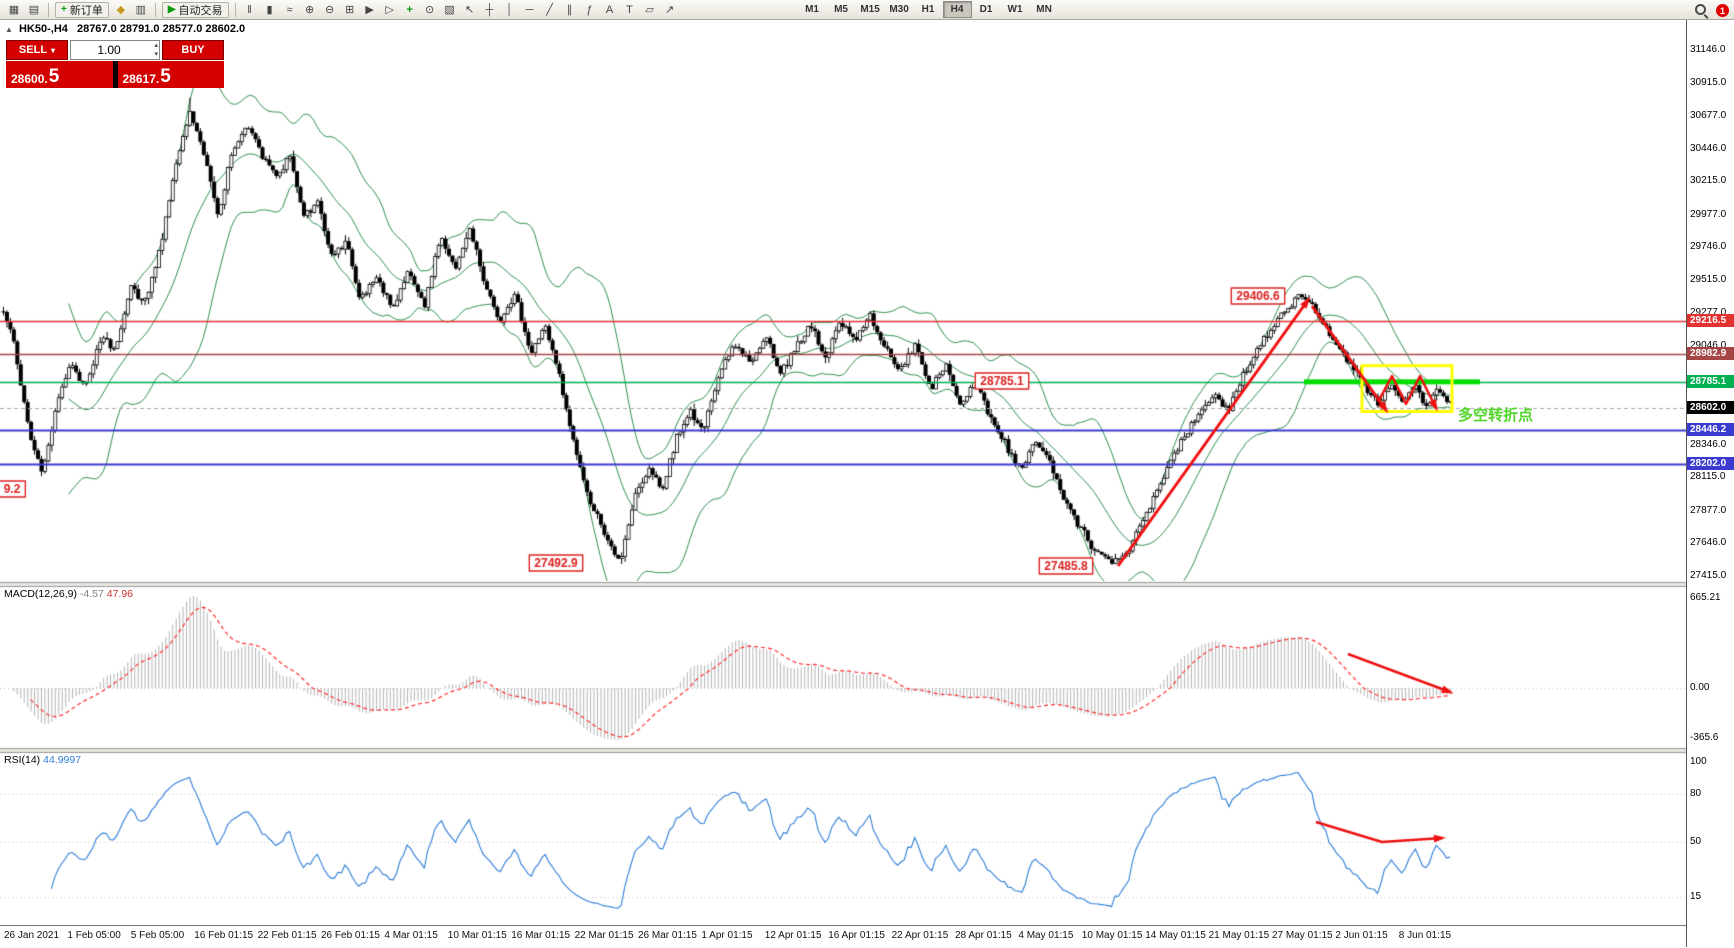 The height and width of the screenshot is (948, 1734). I want to click on new-order-button: + 新订单, so click(82, 9).